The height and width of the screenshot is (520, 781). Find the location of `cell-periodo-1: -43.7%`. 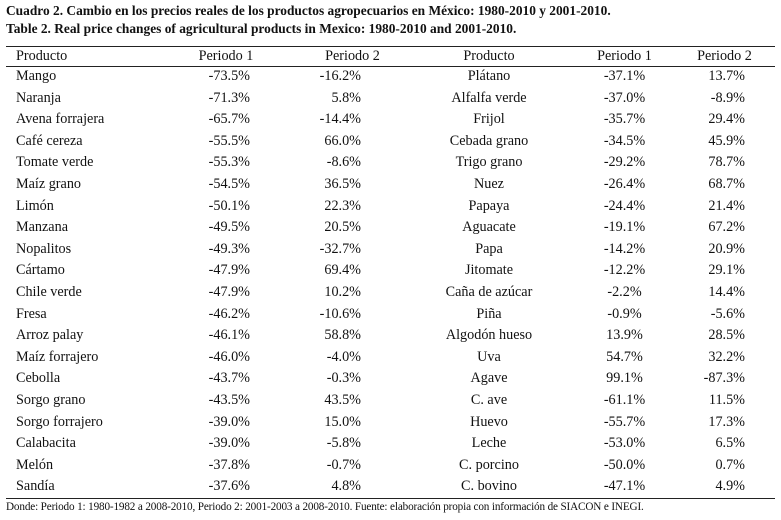

cell-periodo-1: -43.7% is located at coordinates (229, 378).